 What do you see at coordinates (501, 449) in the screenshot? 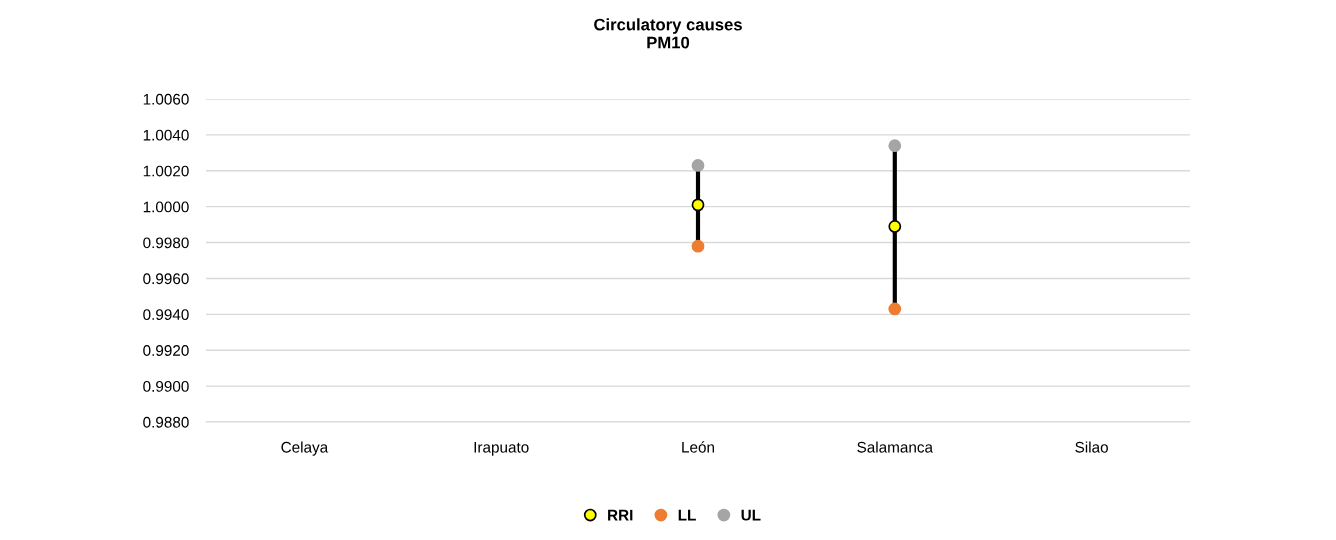
I see `x-tick-label: Irapuato` at bounding box center [501, 449].